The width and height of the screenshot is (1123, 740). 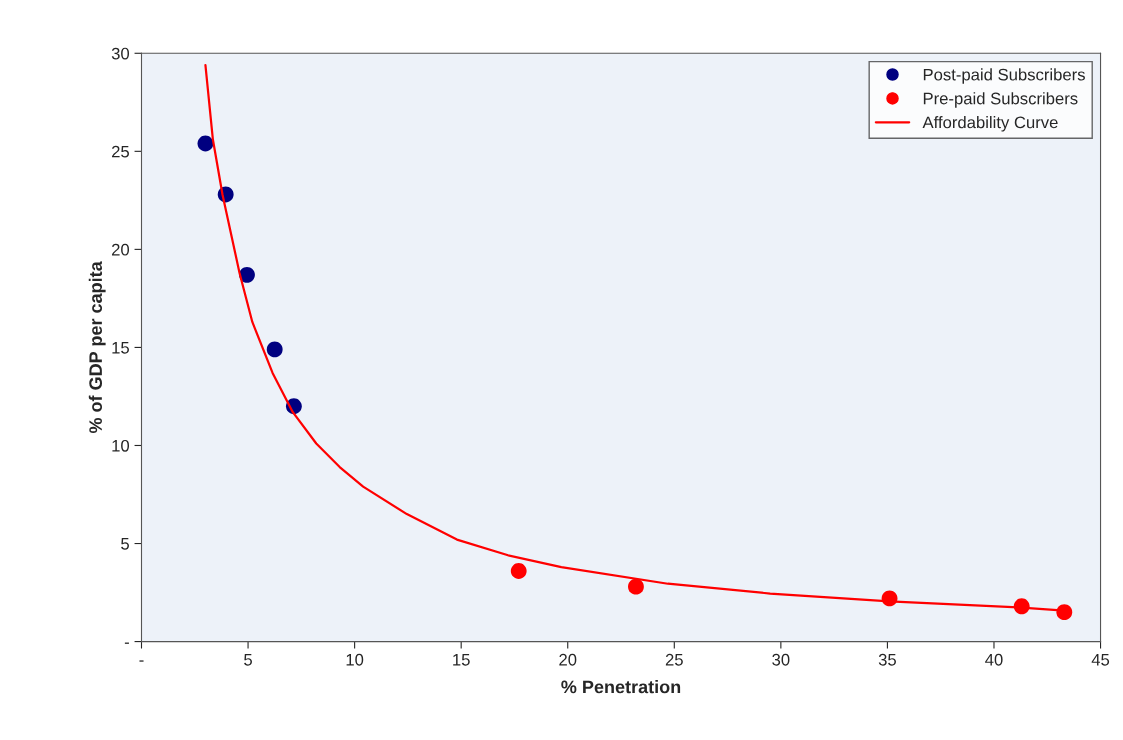 What do you see at coordinates (120, 53) in the screenshot?
I see `y-tick-label: 30` at bounding box center [120, 53].